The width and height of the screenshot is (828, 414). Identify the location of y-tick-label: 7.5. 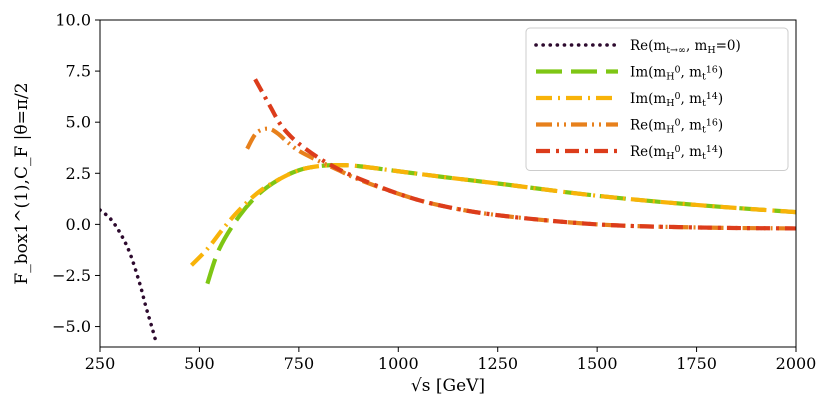
(78, 71).